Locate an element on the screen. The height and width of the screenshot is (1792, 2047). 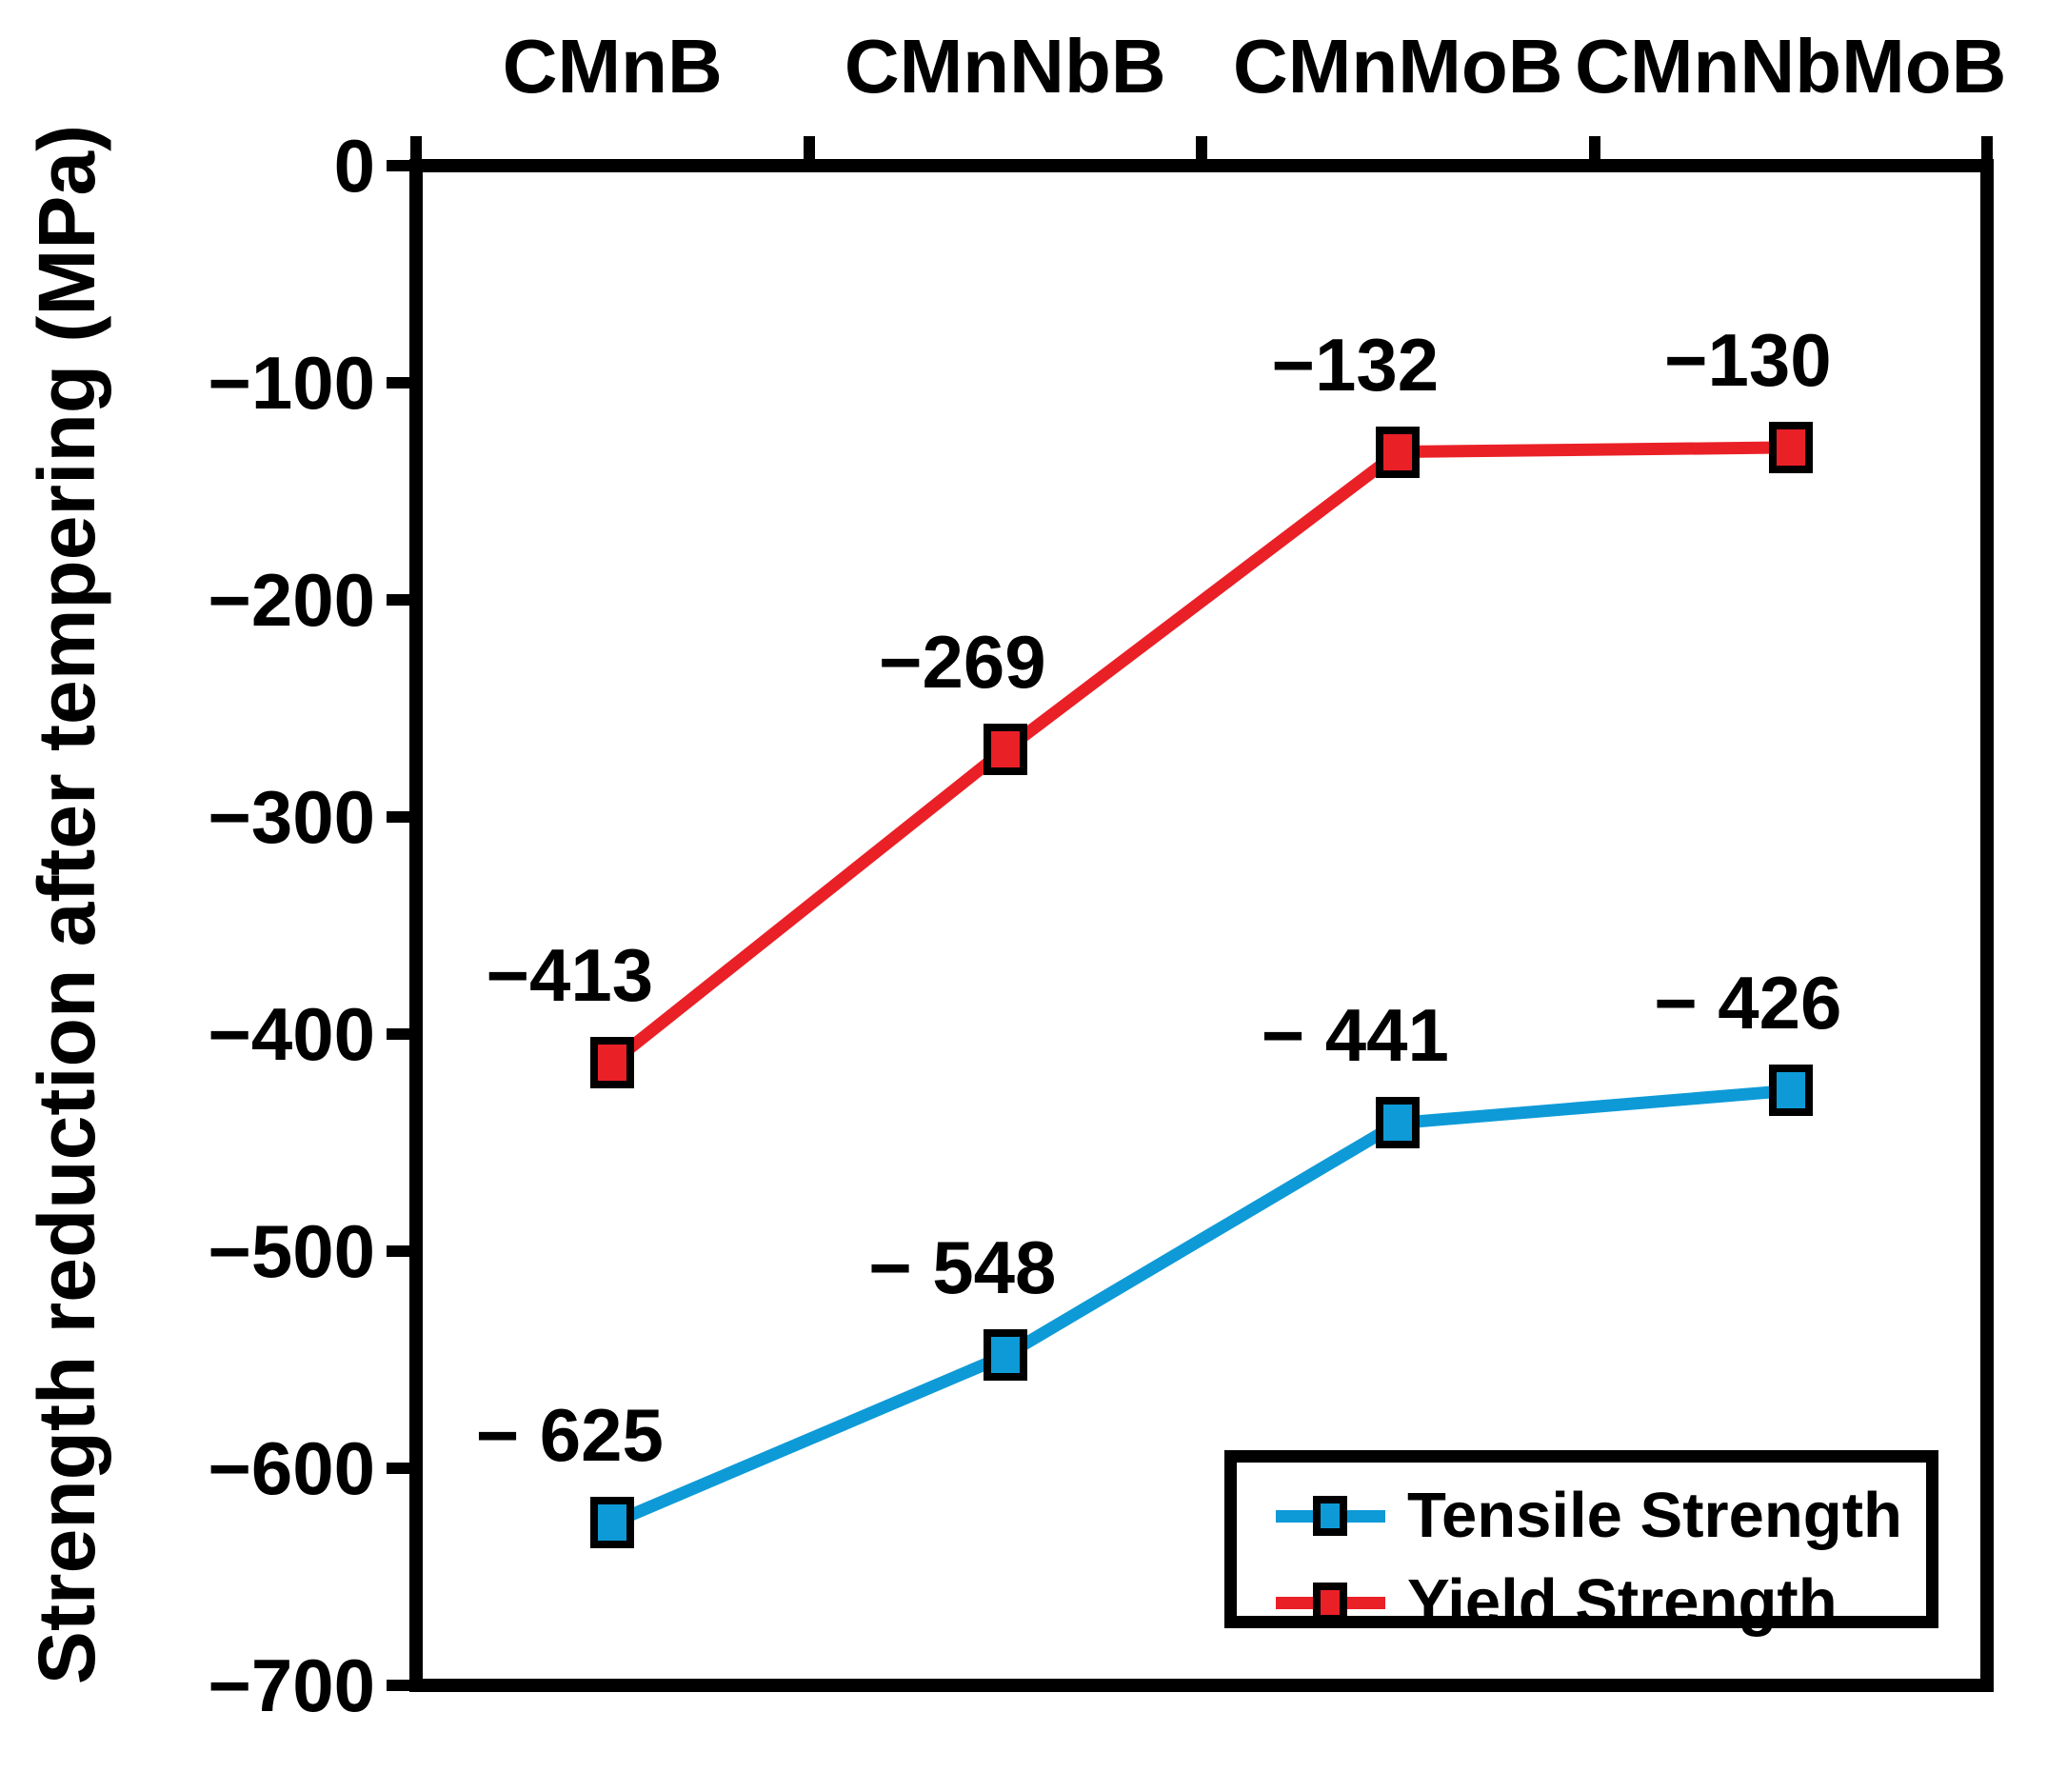
y-axis-tick-label: −200 is located at coordinates (291, 600).